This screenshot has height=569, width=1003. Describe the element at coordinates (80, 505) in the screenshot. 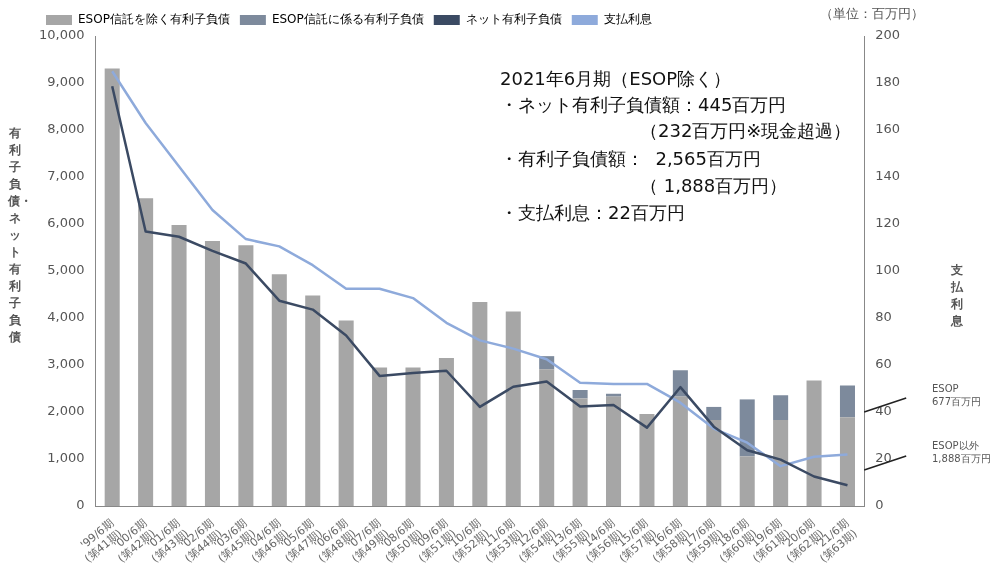

I see `y-tick-label: 0` at that location.